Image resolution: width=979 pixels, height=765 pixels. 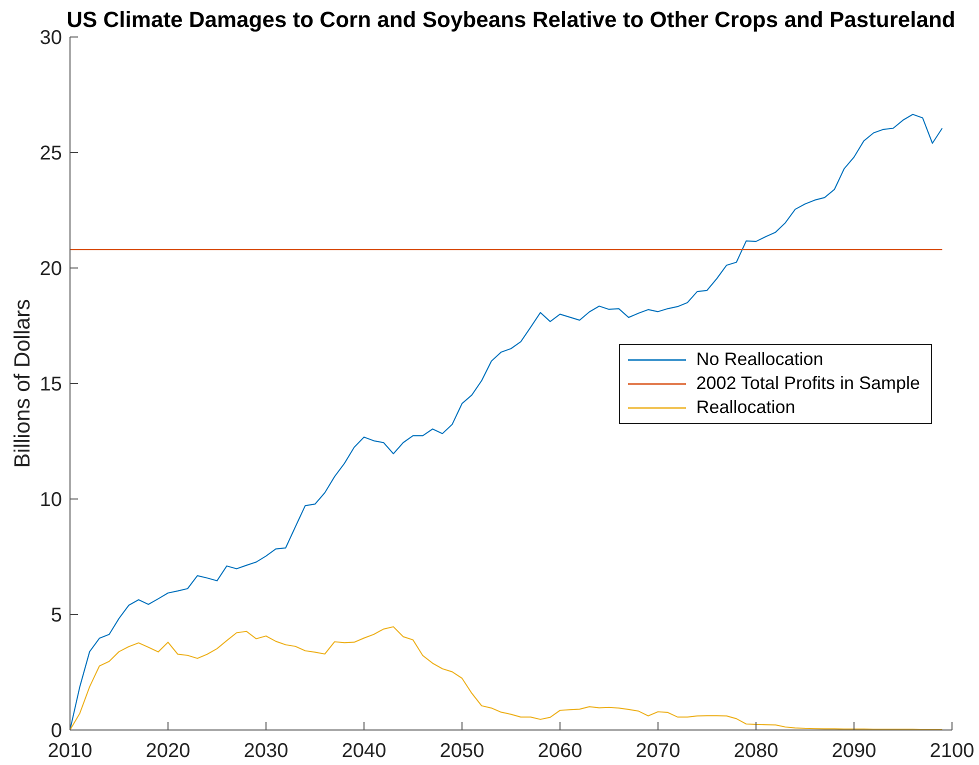 What do you see at coordinates (658, 751) in the screenshot?
I see `x-tick-label: 2070` at bounding box center [658, 751].